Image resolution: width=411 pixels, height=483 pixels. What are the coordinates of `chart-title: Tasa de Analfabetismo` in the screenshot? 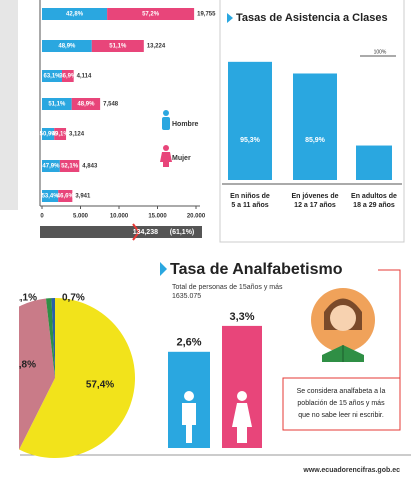 It's located at (256, 269).